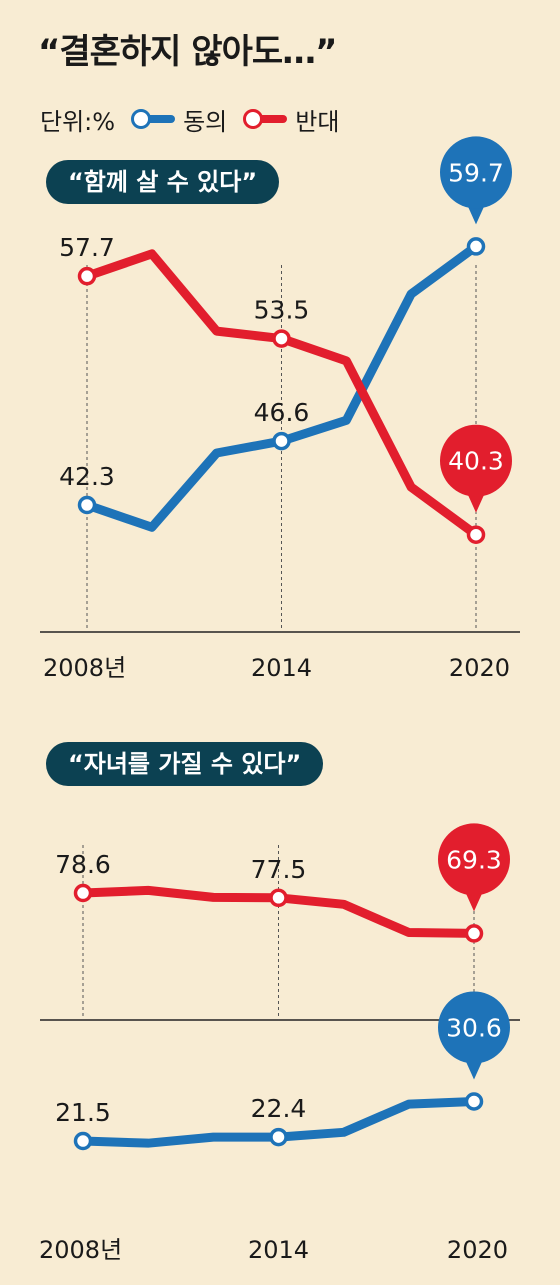 Image resolution: width=560 pixels, height=1285 pixels. I want to click on legend-label-oppose: 반대, so click(317, 121).